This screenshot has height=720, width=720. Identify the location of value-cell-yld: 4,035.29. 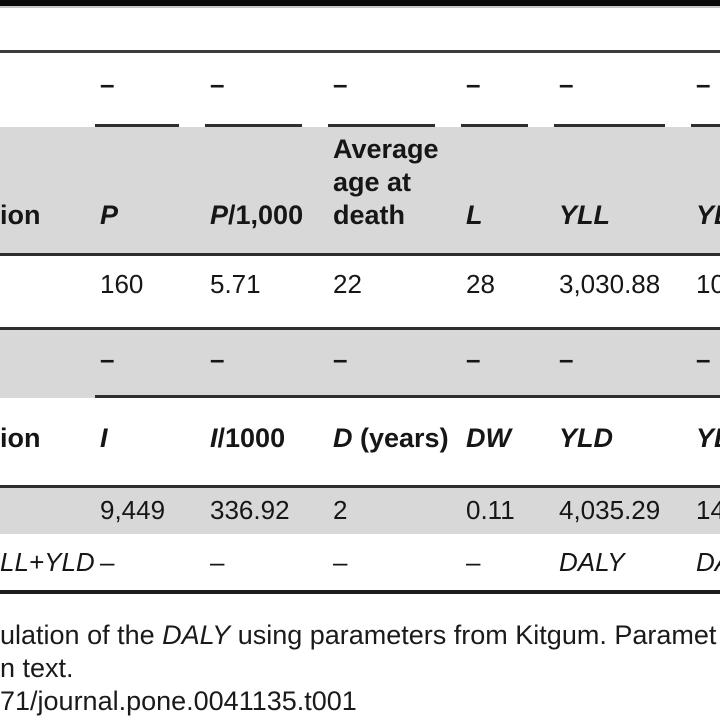
(610, 510).